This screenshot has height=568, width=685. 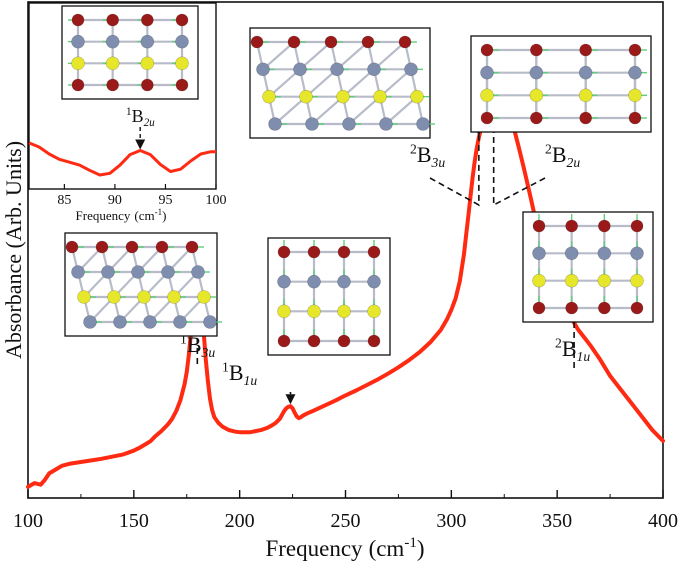 I want to click on molecule-inset-b3u-low, so click(x=143, y=284).